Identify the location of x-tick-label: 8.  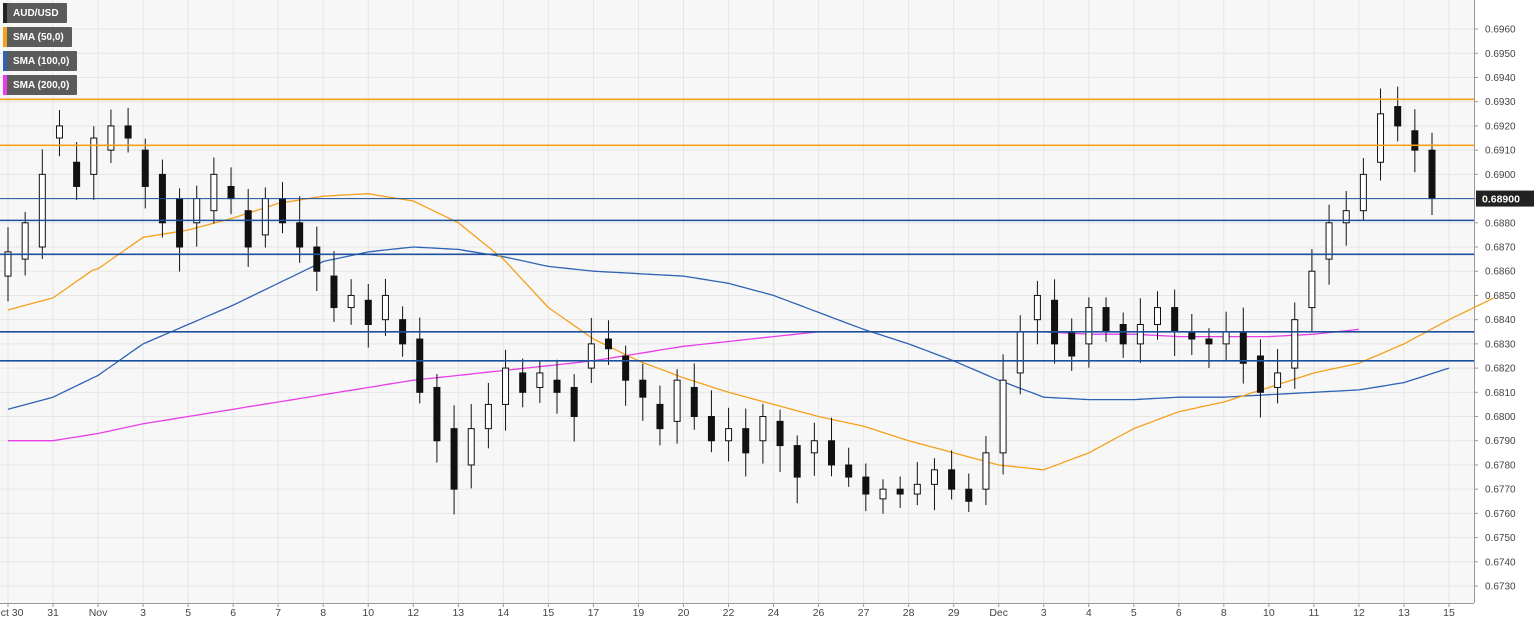
(1224, 613).